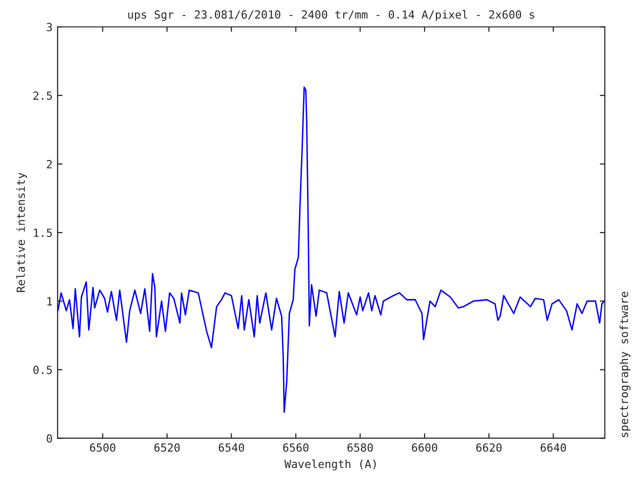 The width and height of the screenshot is (640, 480). Describe the element at coordinates (360, 447) in the screenshot. I see `x-tick-label: 6580` at that location.